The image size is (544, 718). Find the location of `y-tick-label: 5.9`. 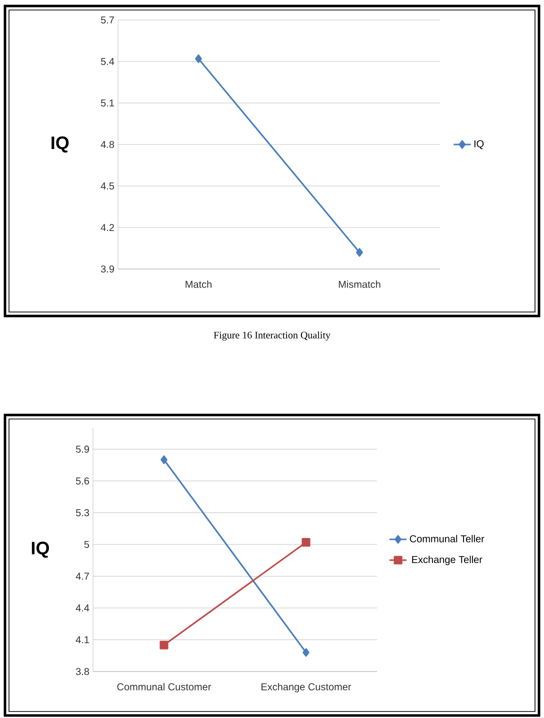

y-tick-label: 5.9 is located at coordinates (82, 449).